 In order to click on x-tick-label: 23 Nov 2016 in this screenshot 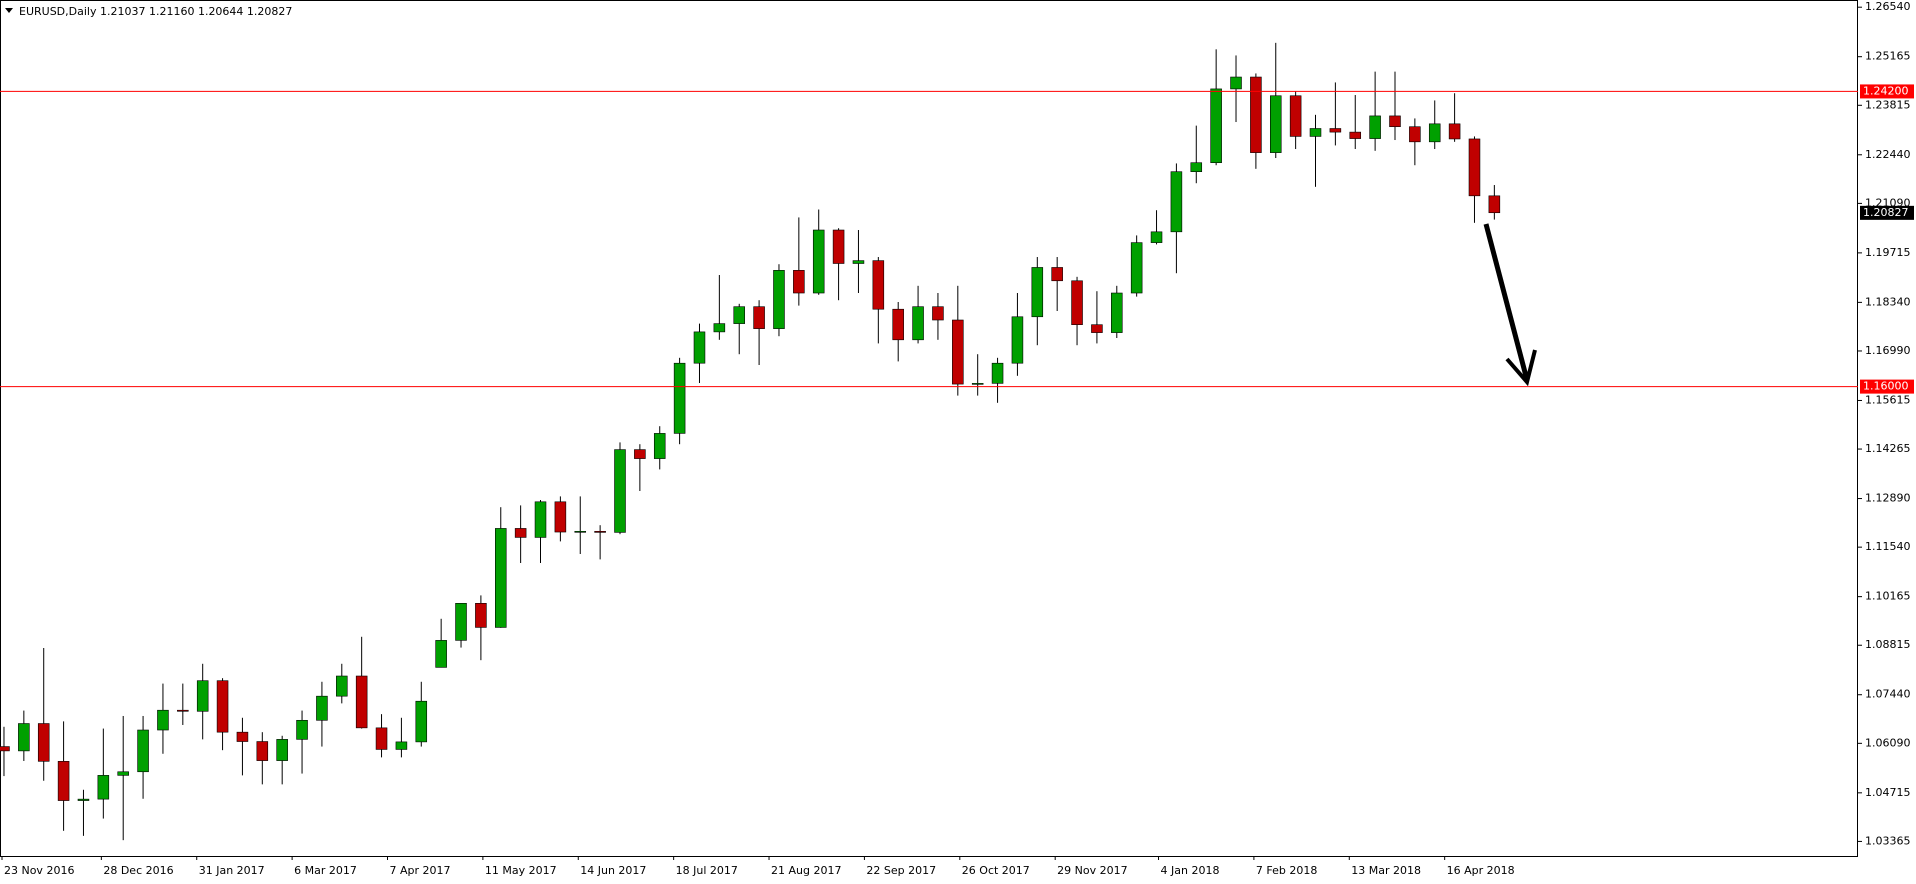, I will do `click(39, 870)`.